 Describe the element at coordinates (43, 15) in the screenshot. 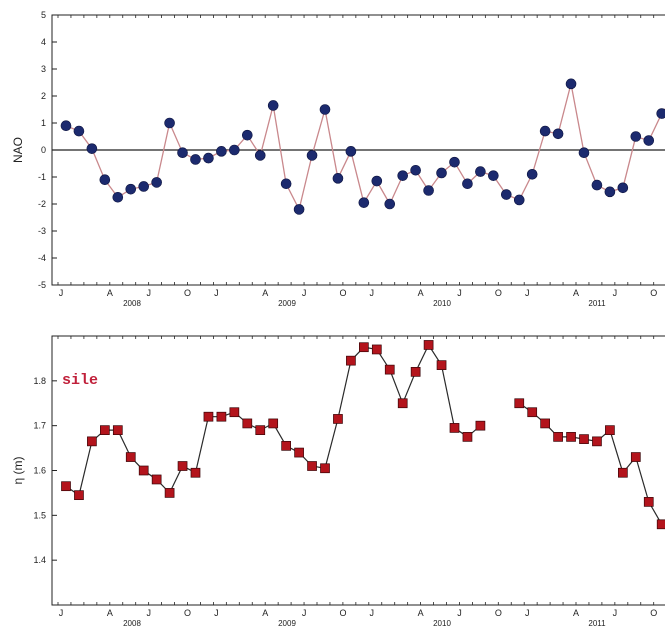

I see `y-tick-label: 5` at that location.